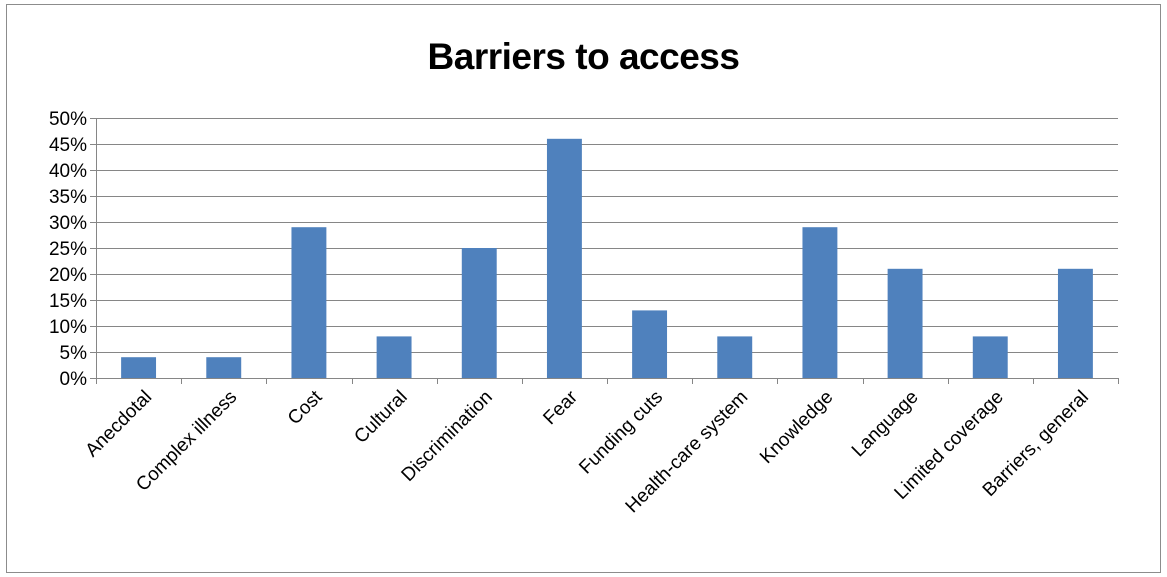 The image size is (1167, 577). Describe the element at coordinates (394, 357) in the screenshot. I see `bar-cultural` at that location.